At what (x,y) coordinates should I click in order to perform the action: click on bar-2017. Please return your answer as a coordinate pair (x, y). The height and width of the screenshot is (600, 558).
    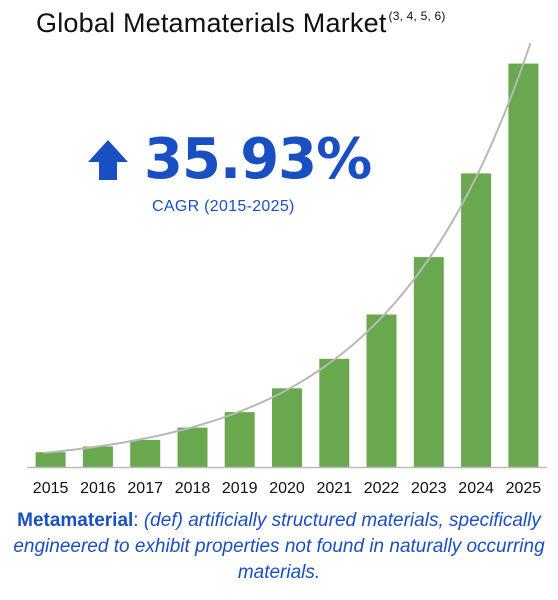
    Looking at the image, I should click on (145, 453).